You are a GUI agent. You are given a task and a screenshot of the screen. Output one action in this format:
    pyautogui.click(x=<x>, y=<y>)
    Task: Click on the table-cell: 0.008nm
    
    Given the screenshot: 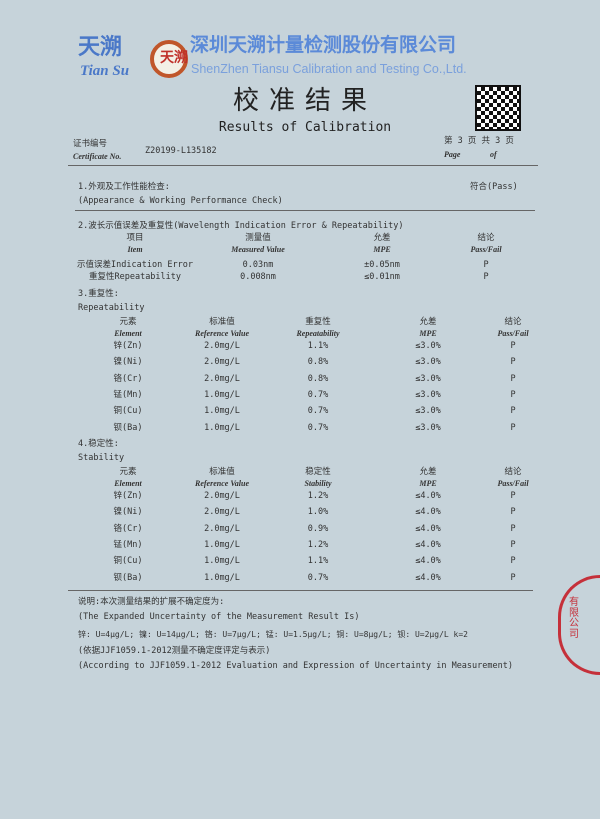 What is the action you would take?
    pyautogui.click(x=258, y=277)
    